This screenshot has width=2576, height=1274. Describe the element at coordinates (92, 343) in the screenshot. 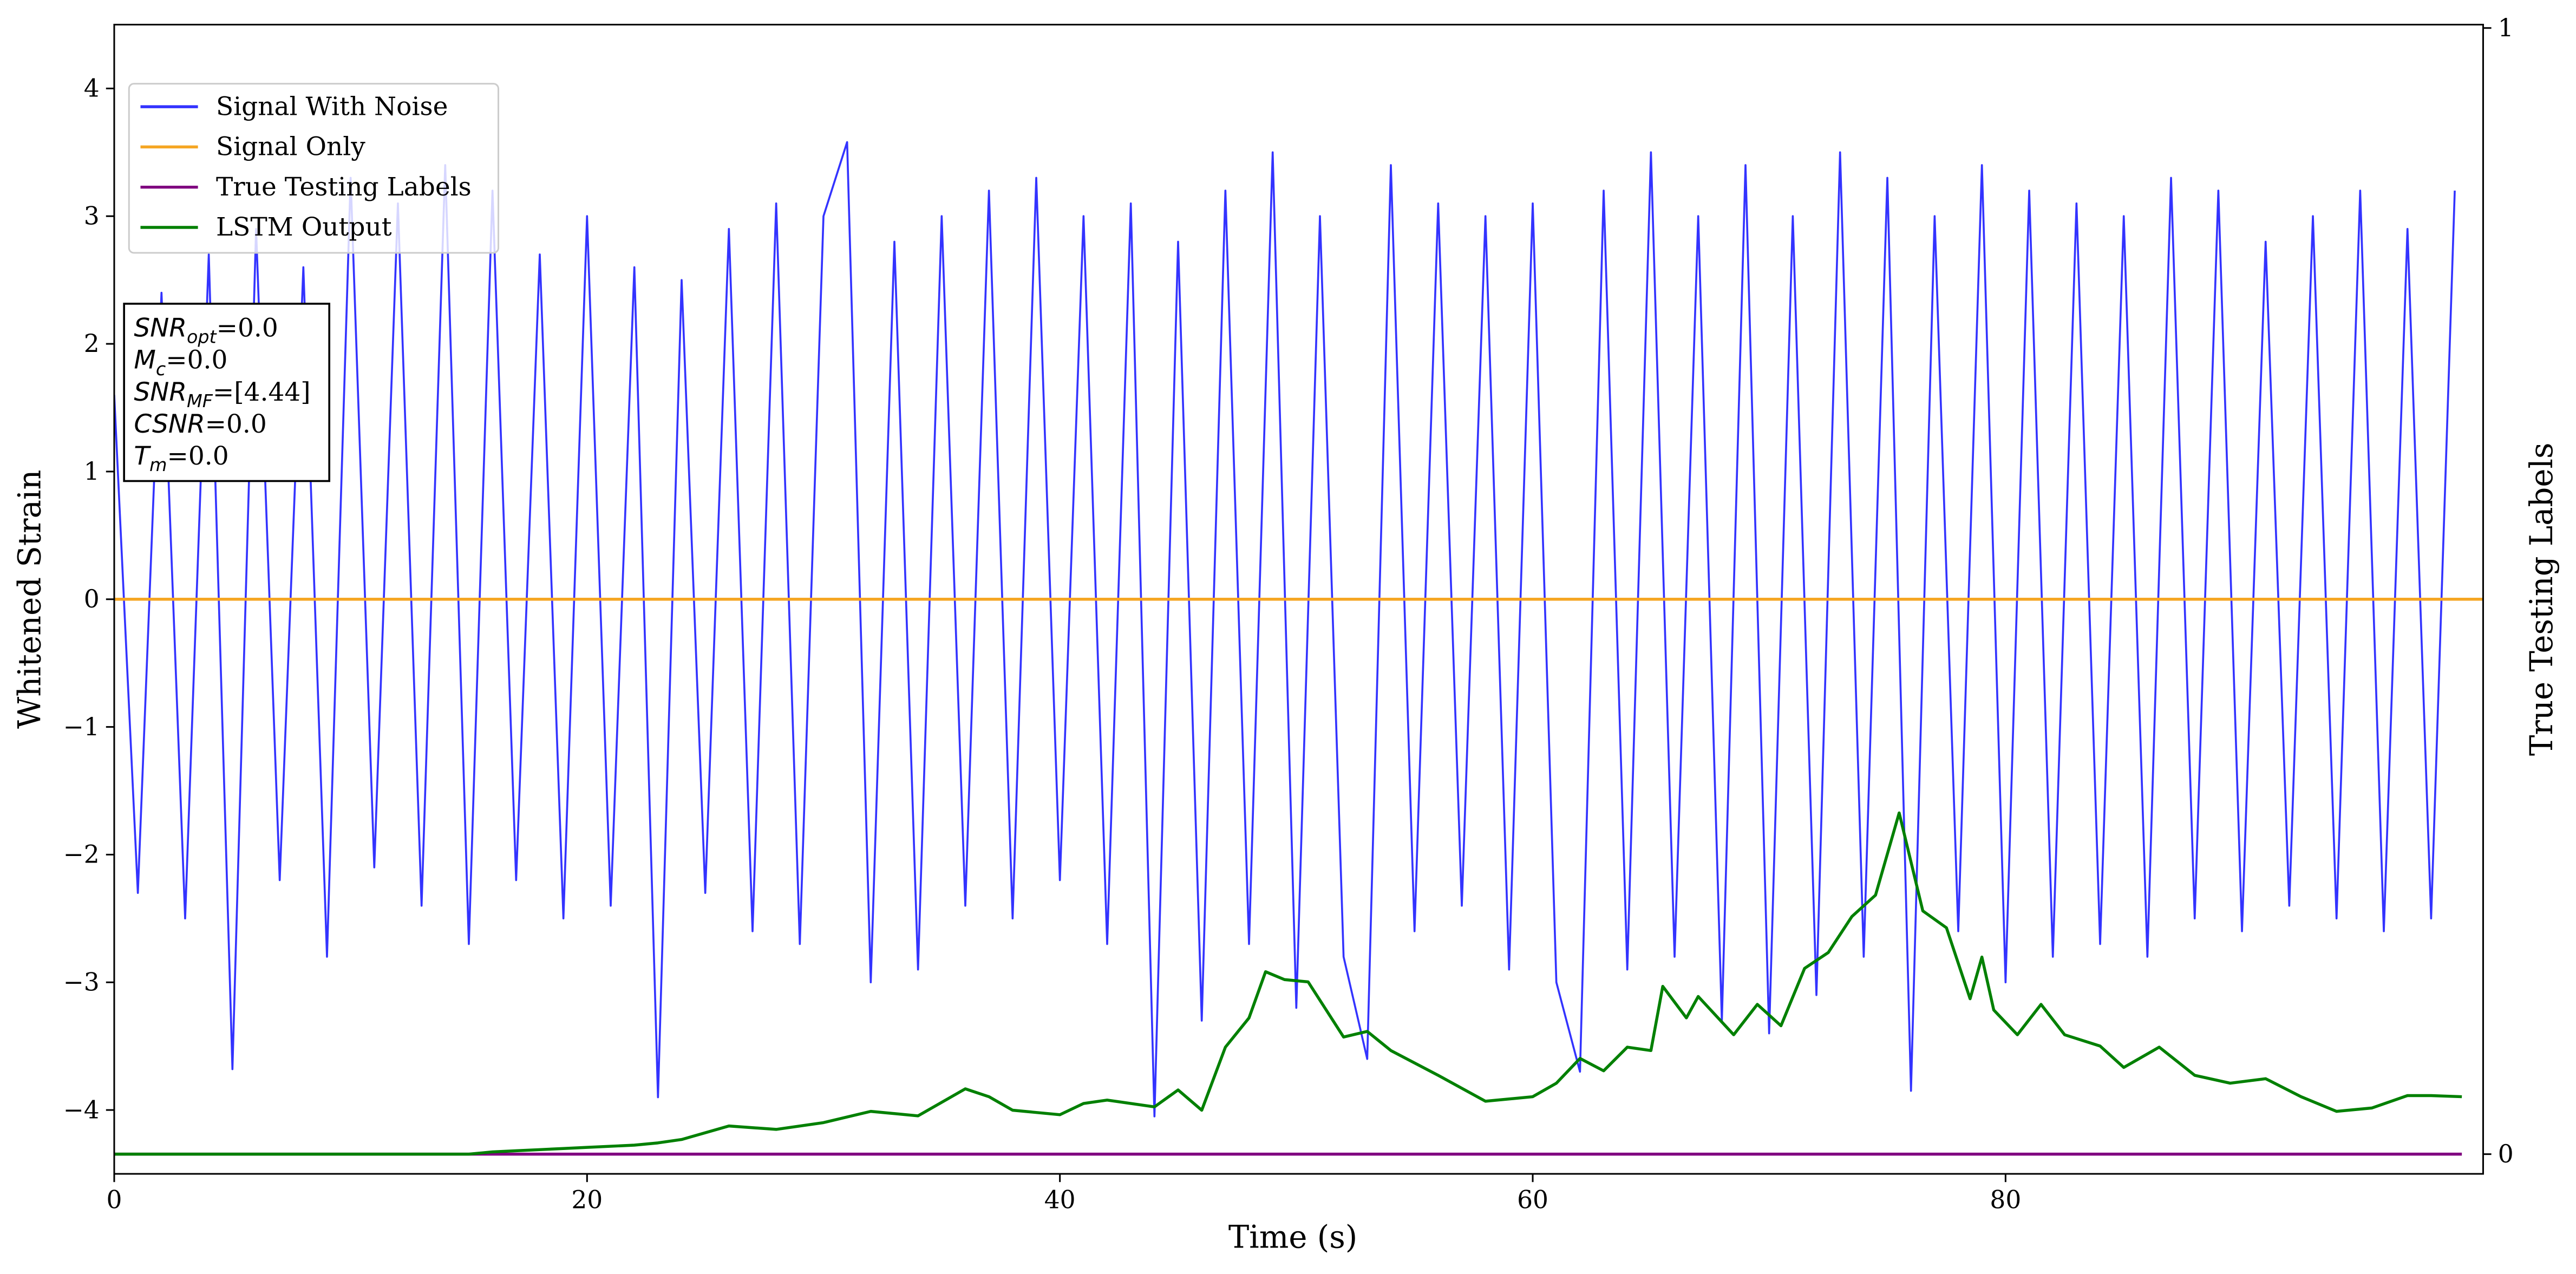

I see `y-tick-label: 2` at that location.